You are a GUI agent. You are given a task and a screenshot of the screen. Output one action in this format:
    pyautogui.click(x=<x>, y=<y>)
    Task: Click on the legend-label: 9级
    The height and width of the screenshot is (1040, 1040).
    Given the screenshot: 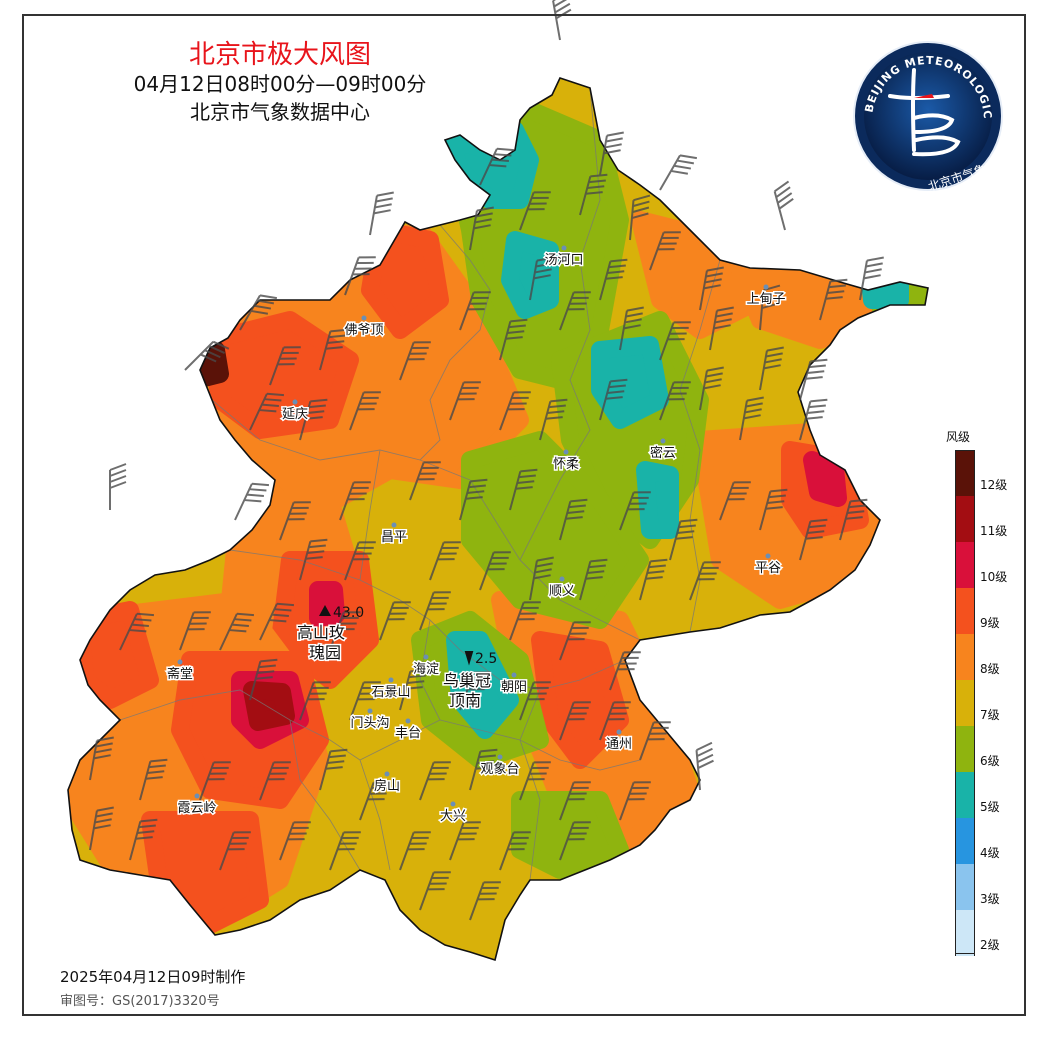 What is the action you would take?
    pyautogui.click(x=990, y=623)
    